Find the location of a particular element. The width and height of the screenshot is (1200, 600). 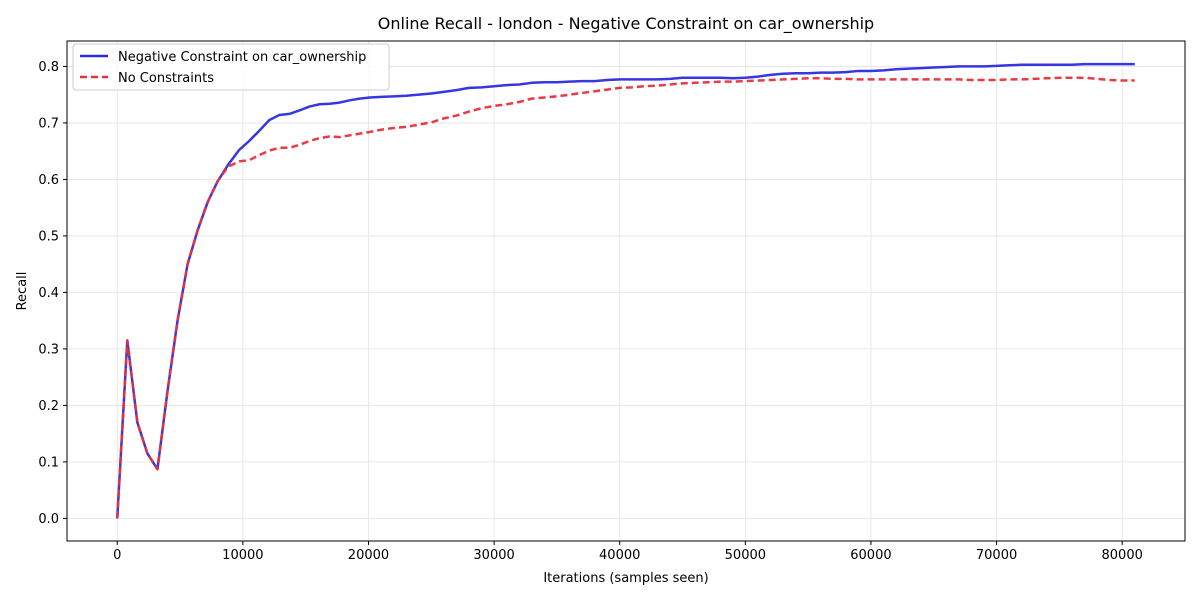

x-tick-label: 40000 is located at coordinates (619, 555).